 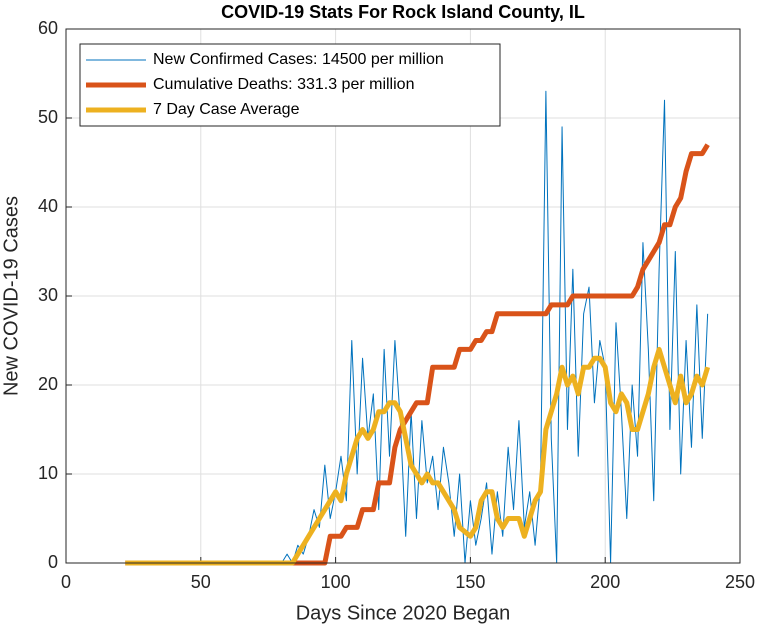 What do you see at coordinates (53, 562) in the screenshot?
I see `y-tick-label: 0` at bounding box center [53, 562].